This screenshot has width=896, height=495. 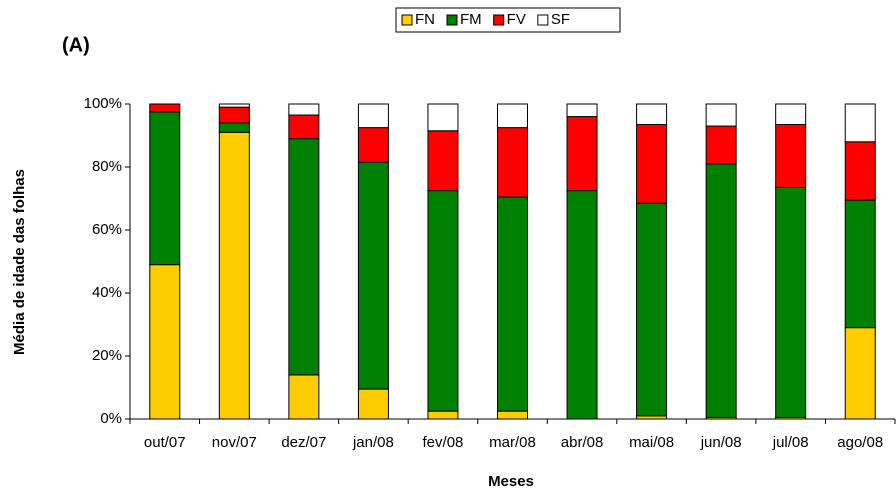 What do you see at coordinates (471, 19) in the screenshot?
I see `legend-label: FM` at bounding box center [471, 19].